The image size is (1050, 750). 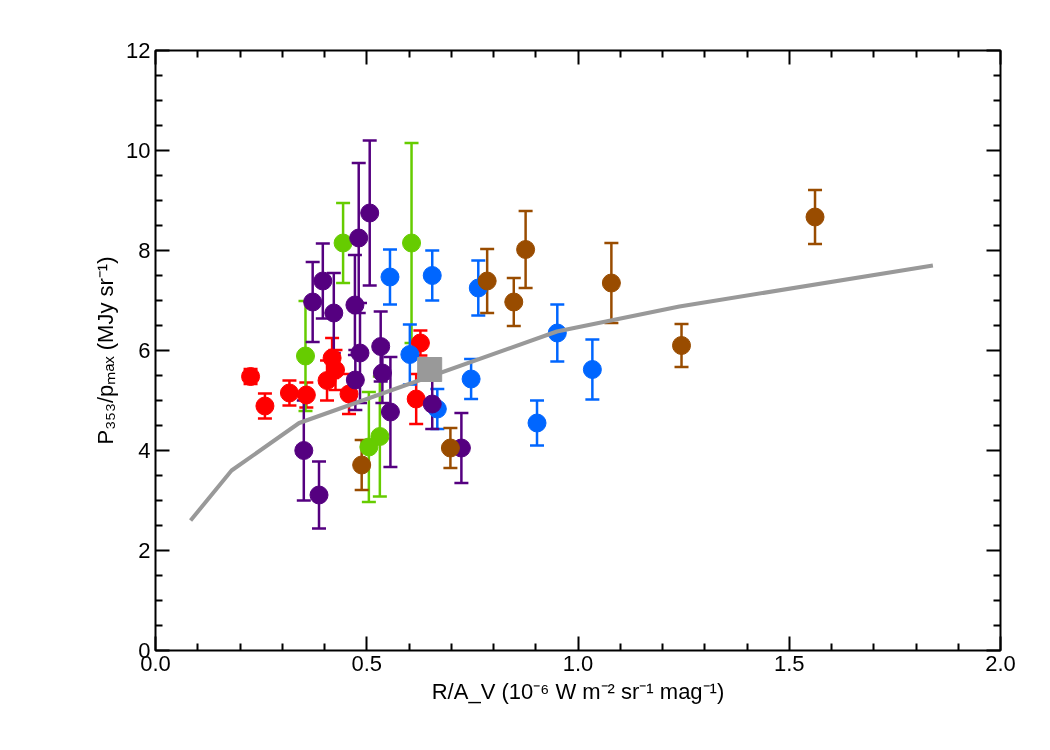 What do you see at coordinates (789, 663) in the screenshot?
I see `x-tick-label: 1.5` at bounding box center [789, 663].